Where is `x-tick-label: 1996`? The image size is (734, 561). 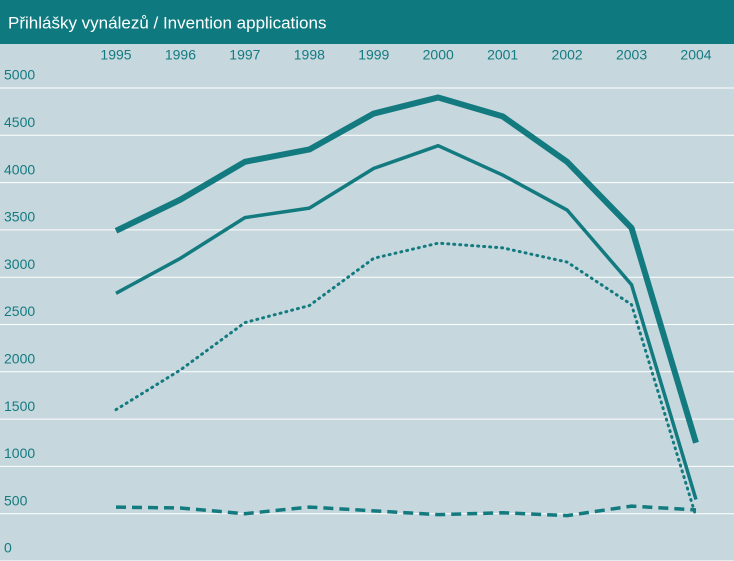 x-tick-label: 1996 is located at coordinates (180, 55).